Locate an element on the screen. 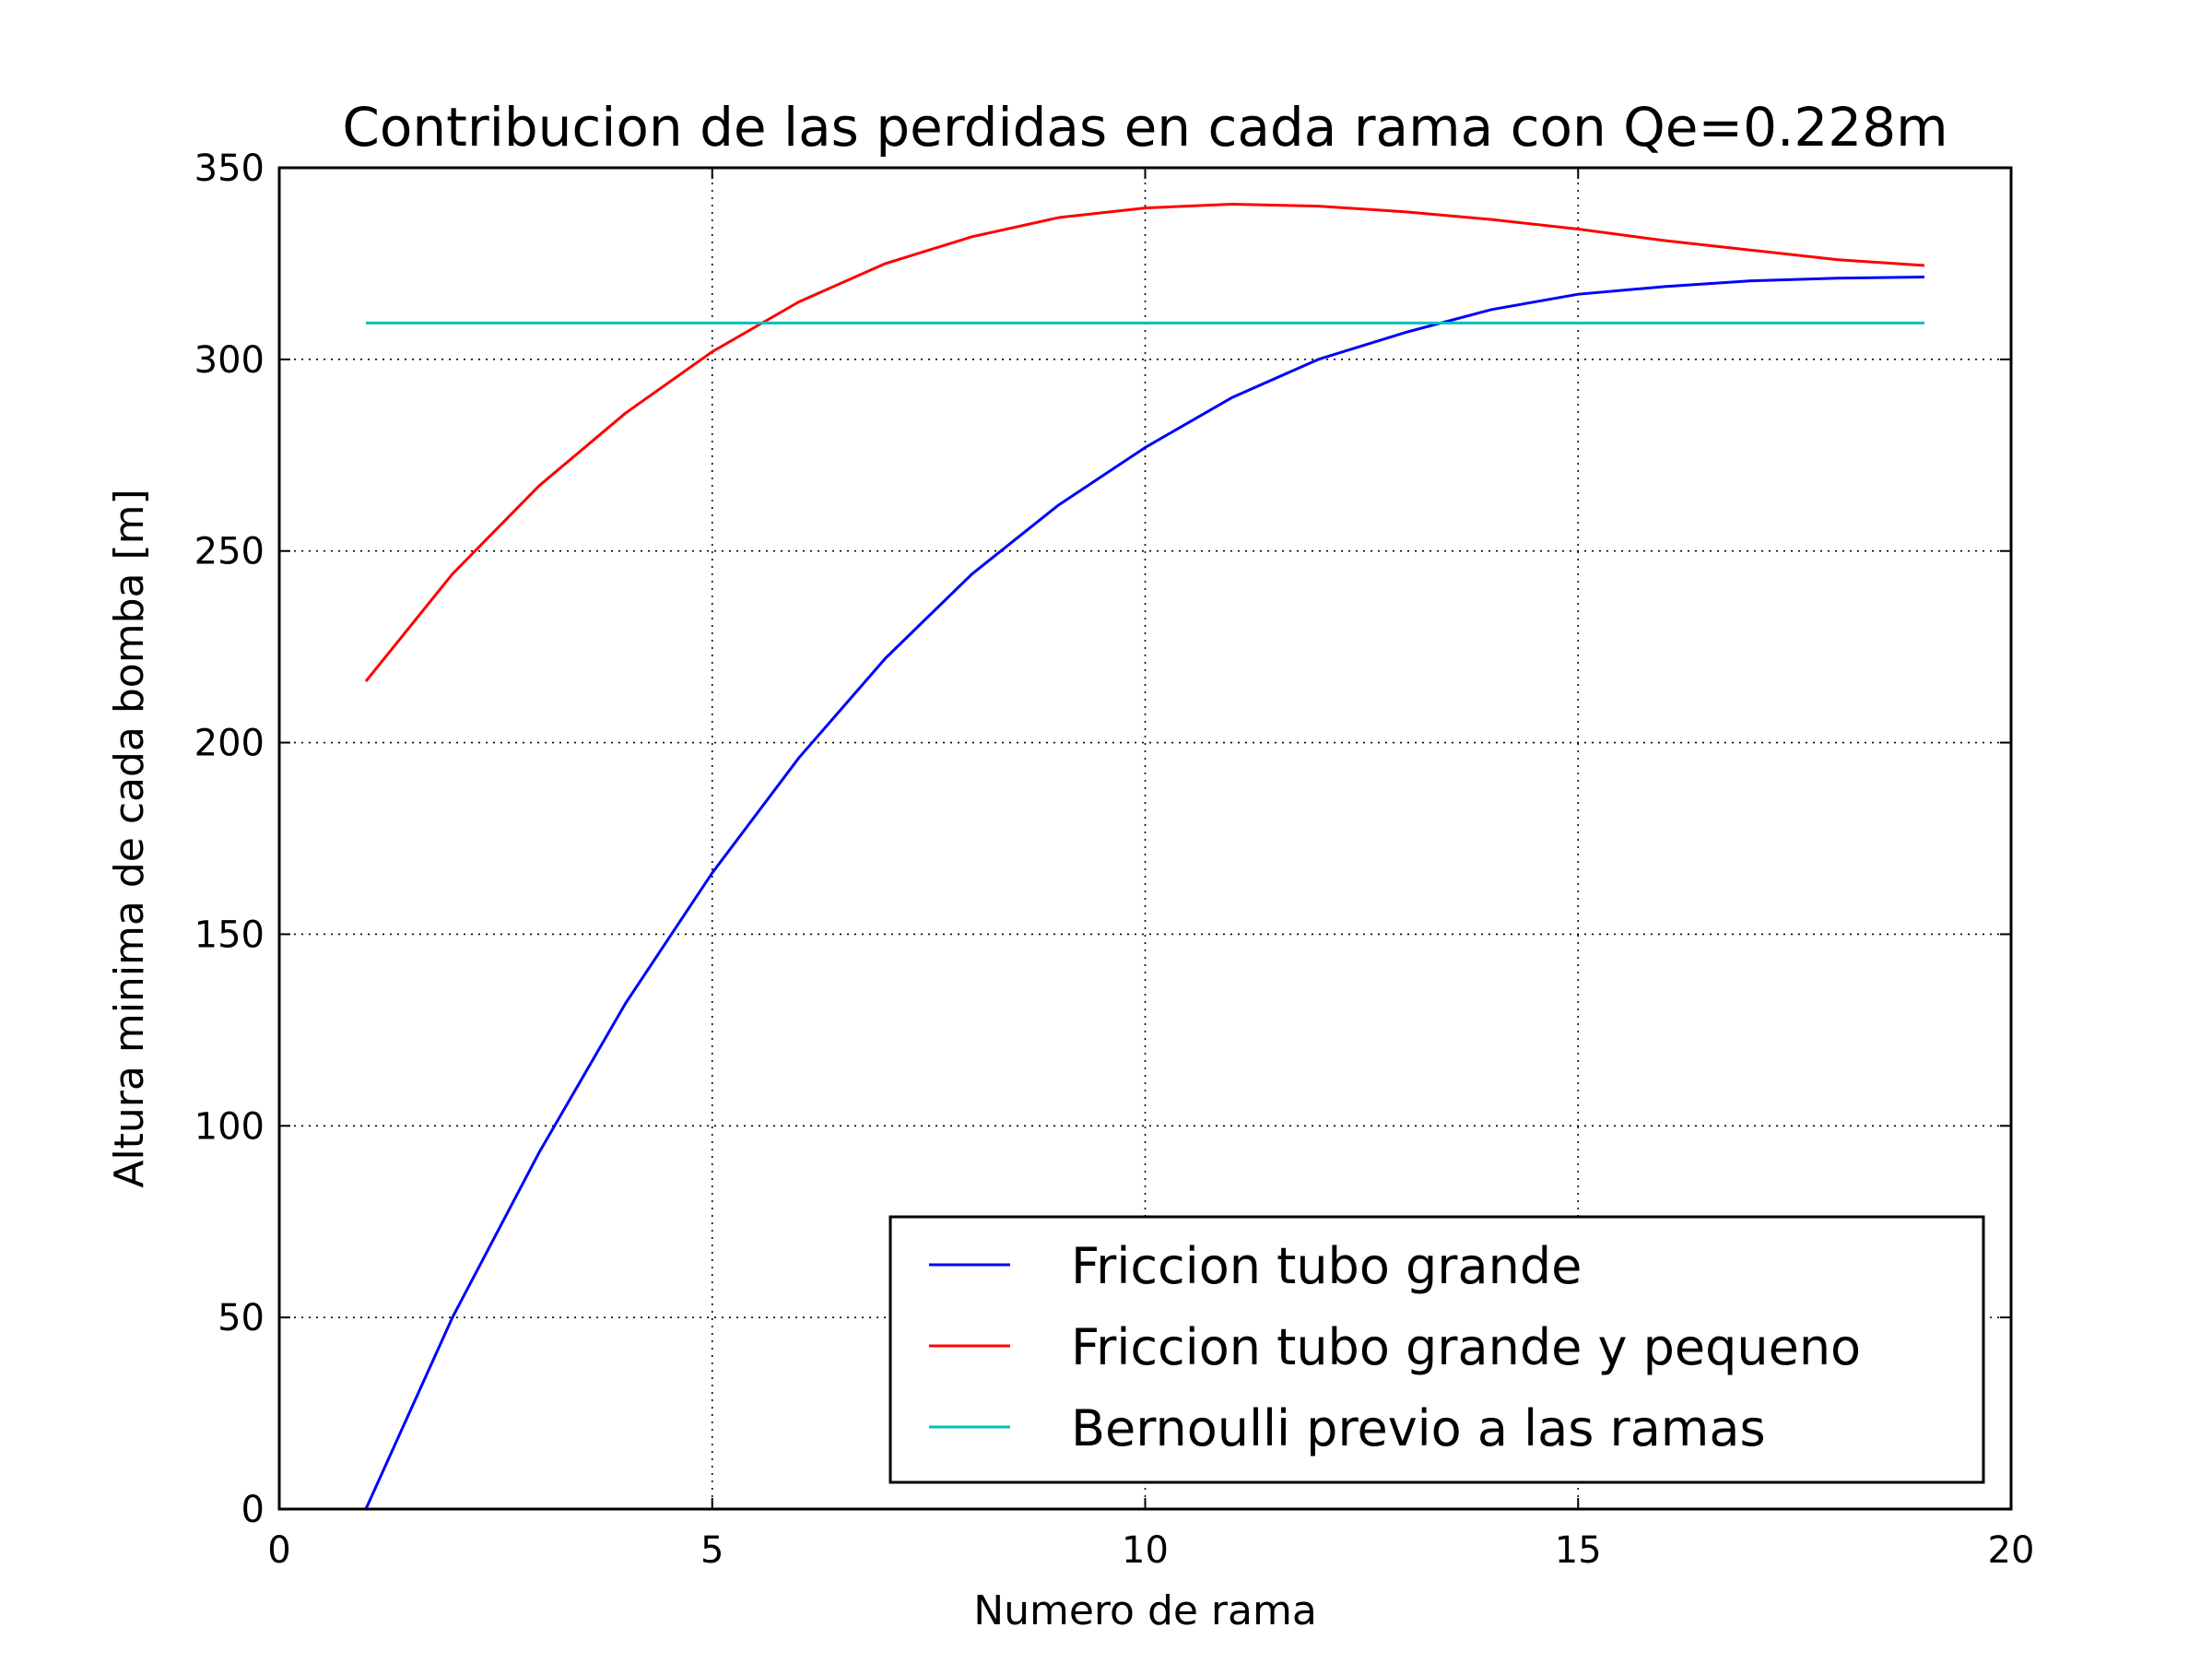 Image resolution: width=2212 pixels, height=1663 pixels. y-tick-label: 100 is located at coordinates (229, 1126).